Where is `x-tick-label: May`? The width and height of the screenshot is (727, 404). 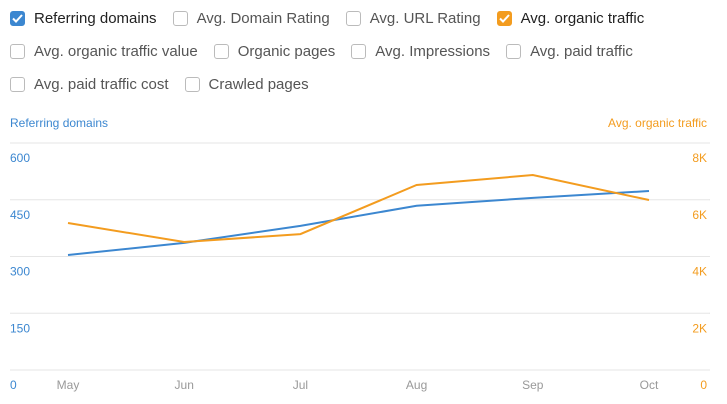
x-tick-label: May is located at coordinates (68, 385).